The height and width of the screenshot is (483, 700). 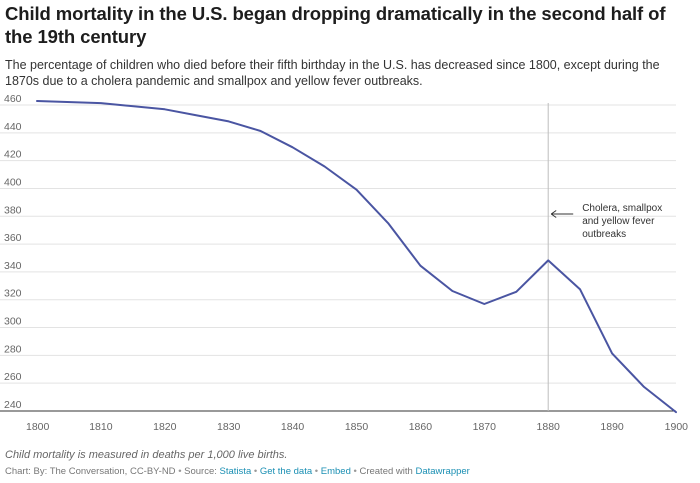 What do you see at coordinates (612, 427) in the screenshot?
I see `x-tick-label: 1890` at bounding box center [612, 427].